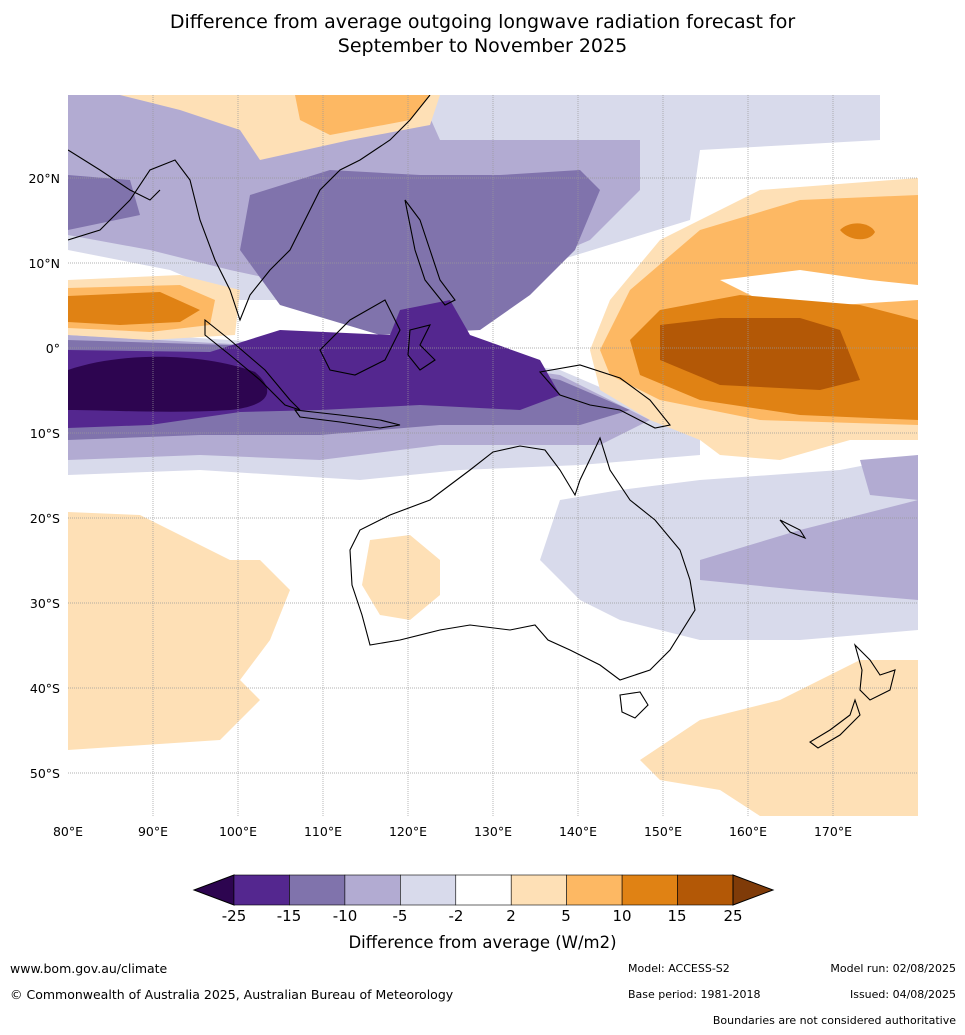 The width and height of the screenshot is (965, 1035). Describe the element at coordinates (345, 916) in the screenshot. I see `colorbar-tick-label: -10` at that location.